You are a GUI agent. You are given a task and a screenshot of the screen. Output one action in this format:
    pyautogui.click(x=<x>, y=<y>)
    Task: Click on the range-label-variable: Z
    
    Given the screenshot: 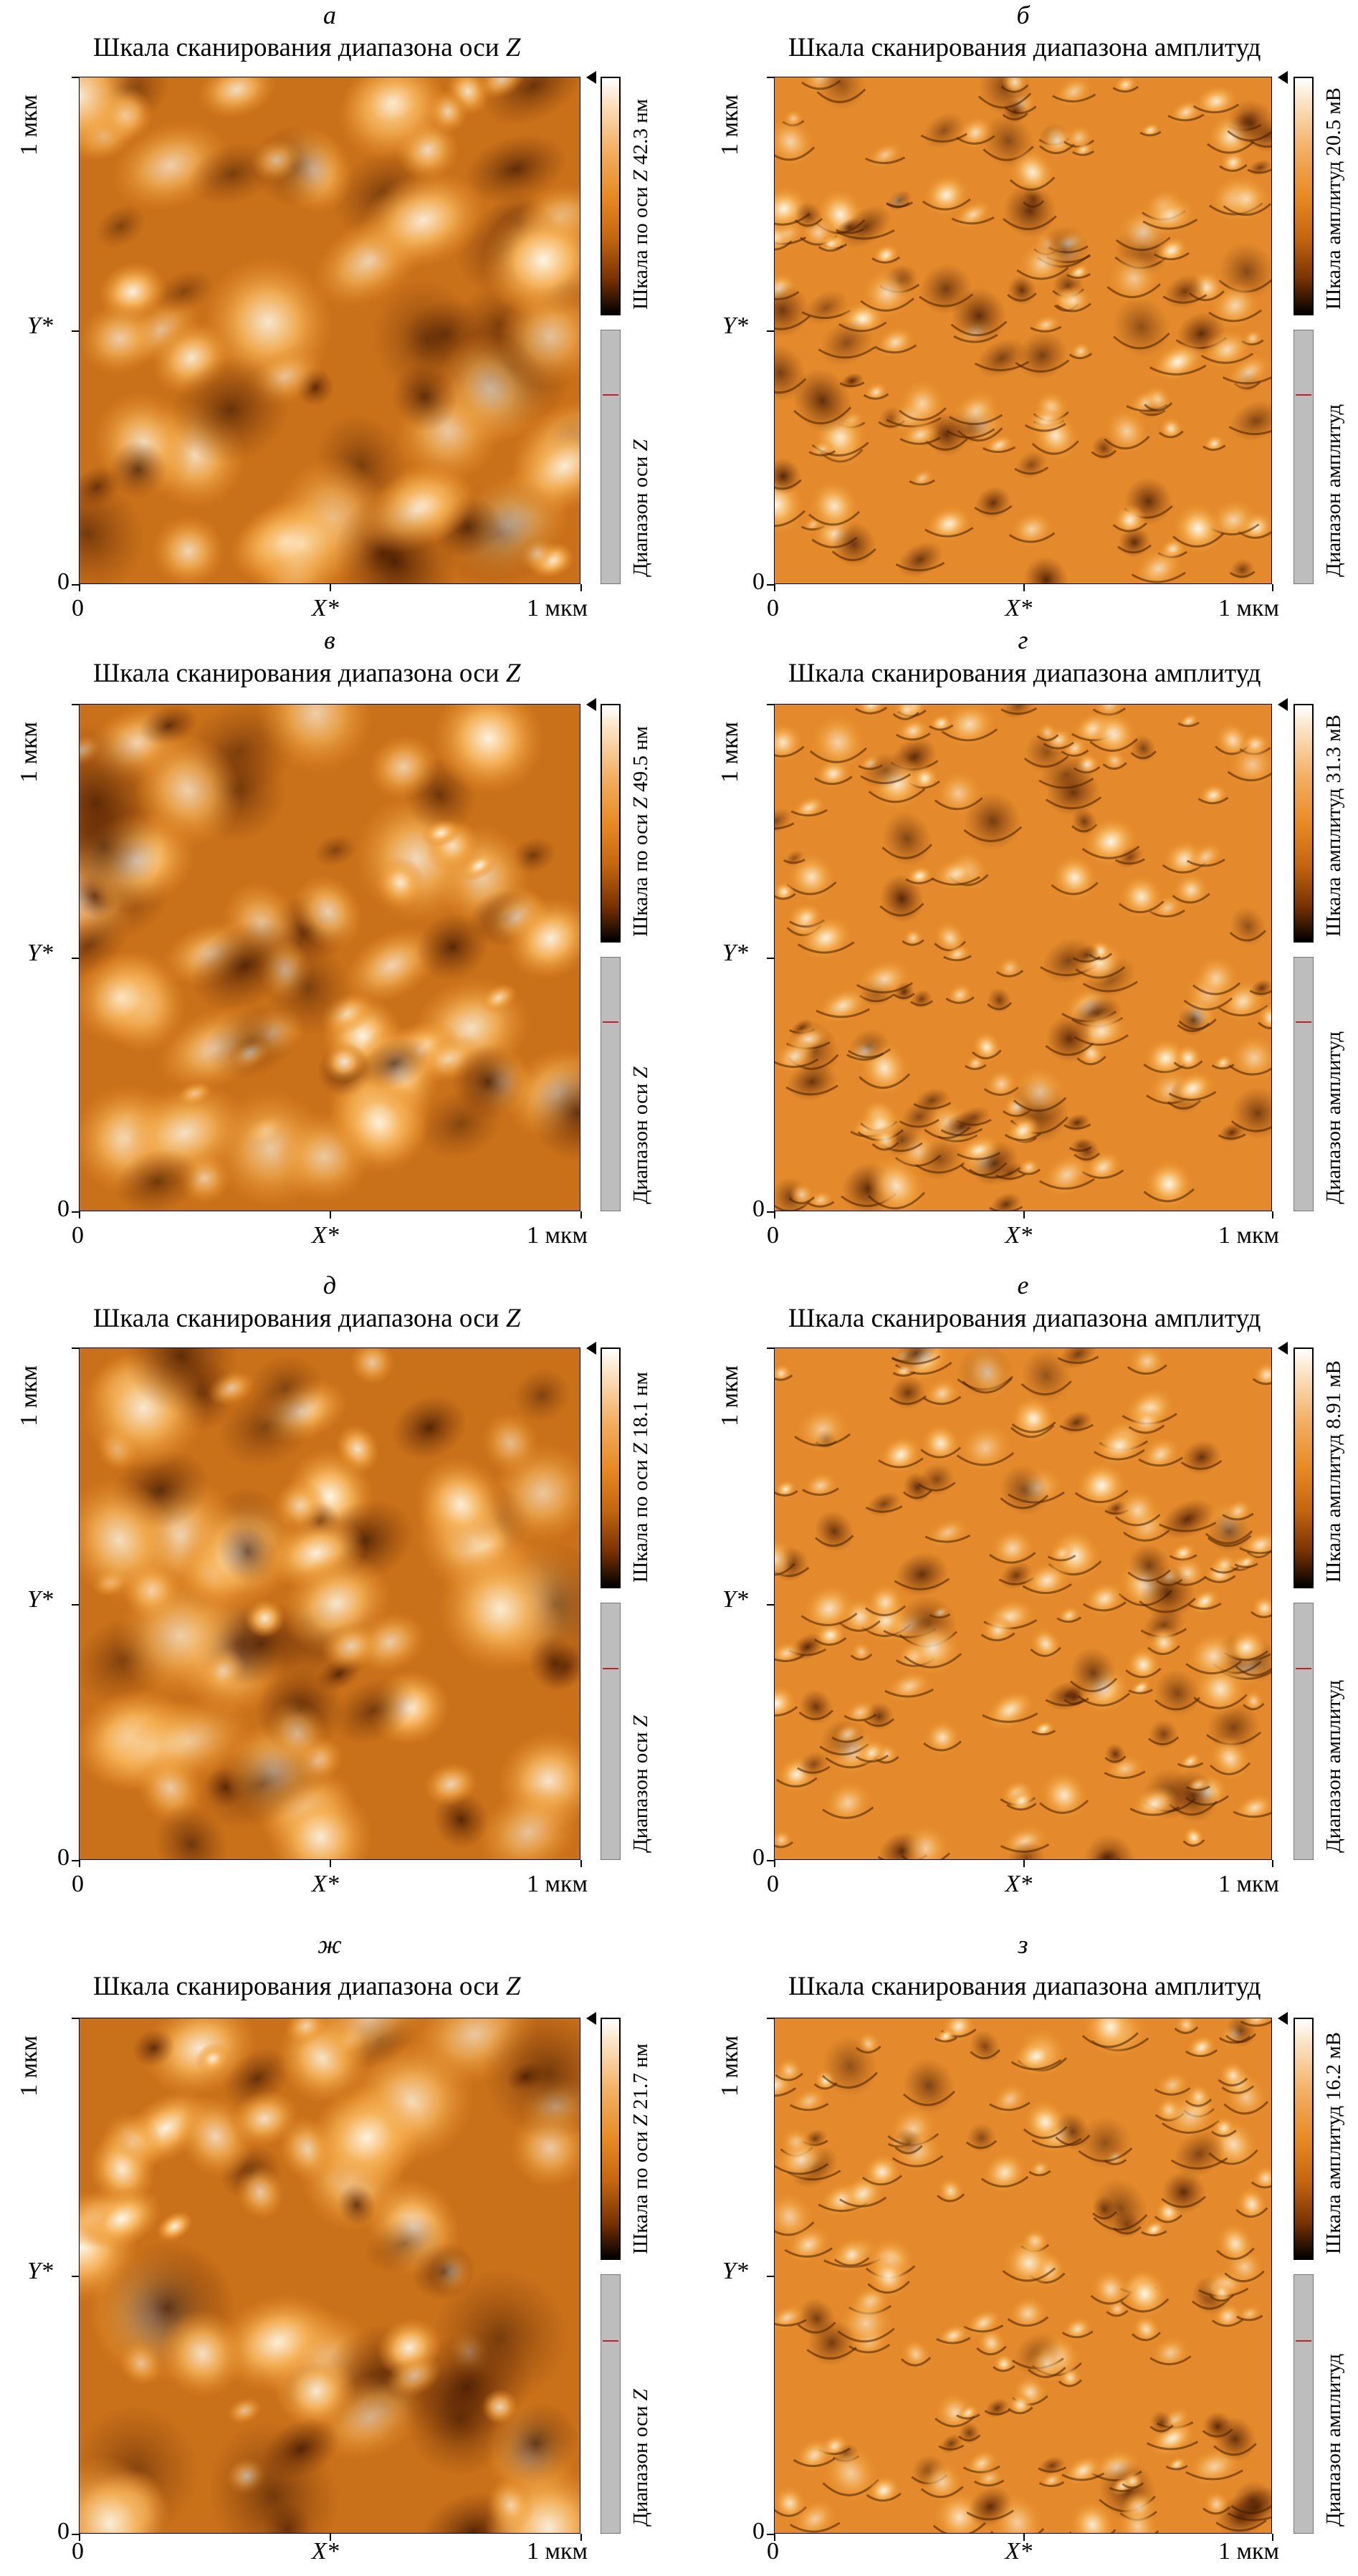 What is the action you would take?
    pyautogui.click(x=640, y=1721)
    